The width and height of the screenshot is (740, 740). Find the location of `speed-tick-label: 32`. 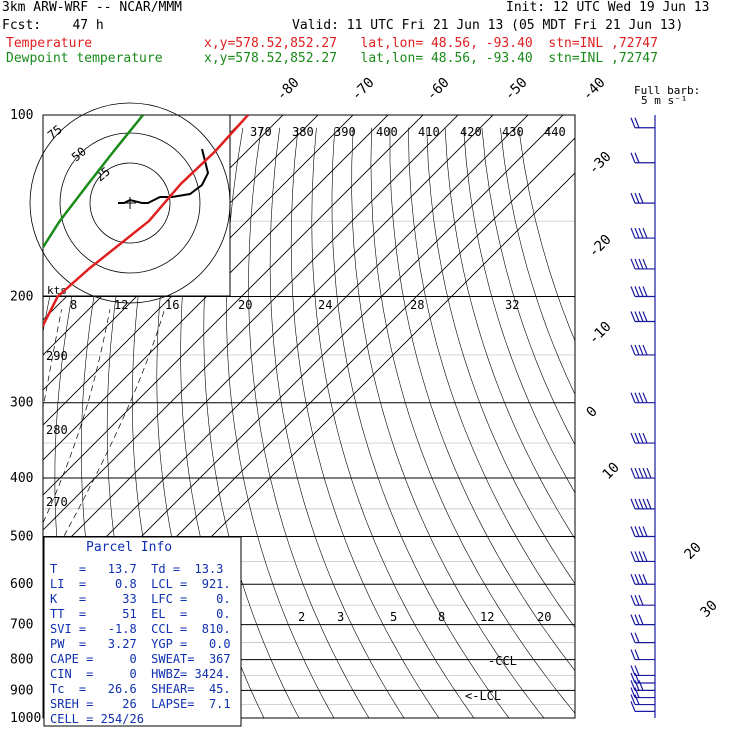

speed-tick-label: 32 is located at coordinates (512, 305).